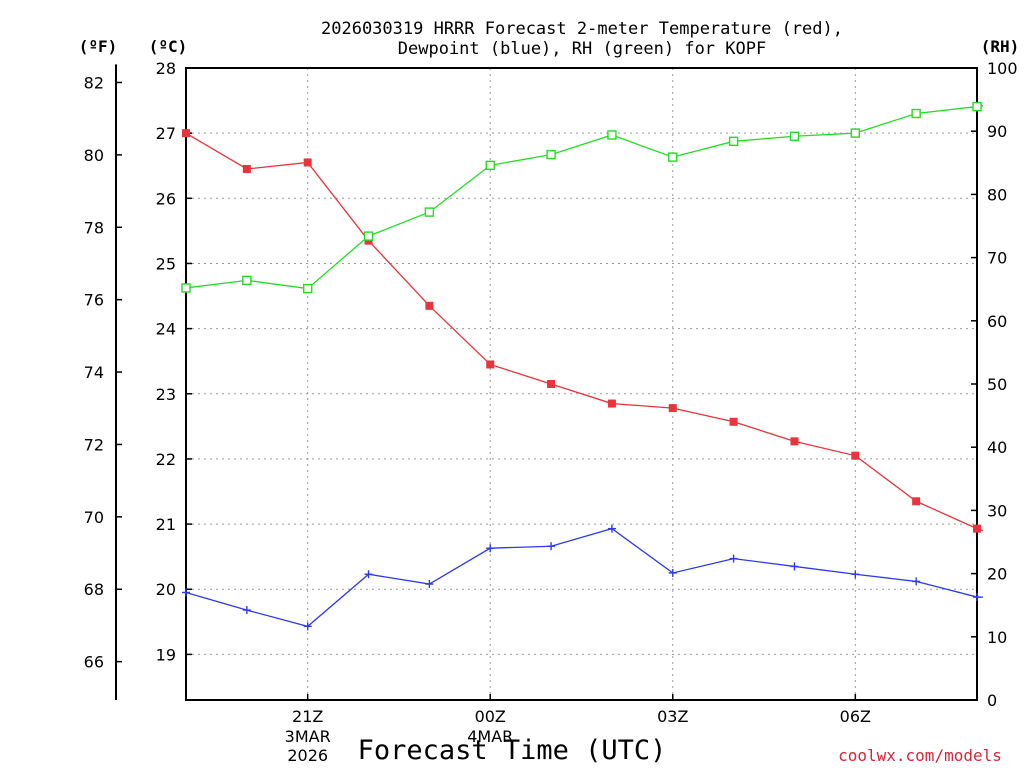 The height and width of the screenshot is (768, 1024). What do you see at coordinates (166, 524) in the screenshot?
I see `celsius-tick-label: 21` at bounding box center [166, 524].